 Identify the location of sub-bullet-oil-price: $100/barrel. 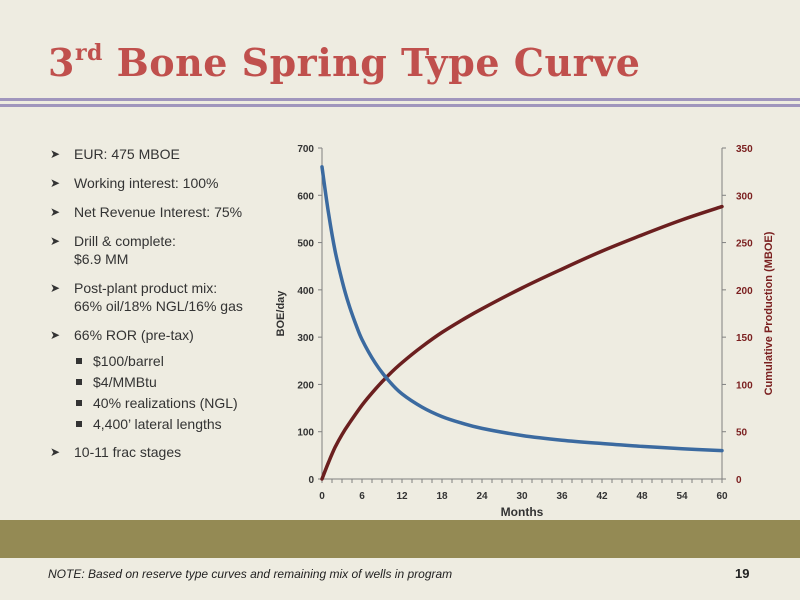
(162, 361).